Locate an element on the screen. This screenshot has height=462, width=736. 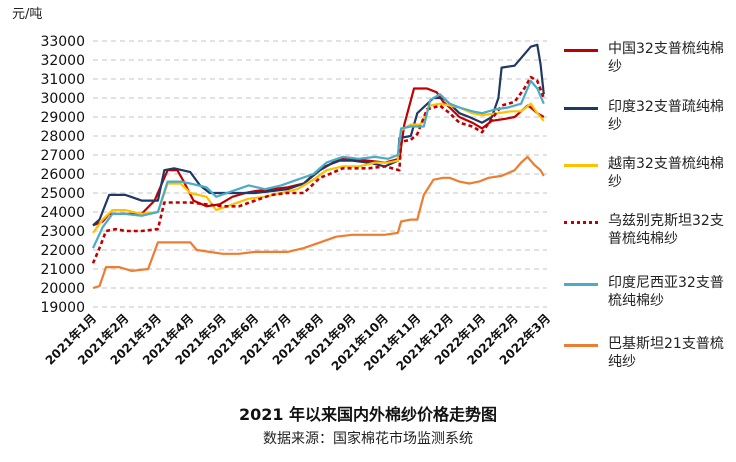
y-tick-label: 25000 is located at coordinates (62, 194).